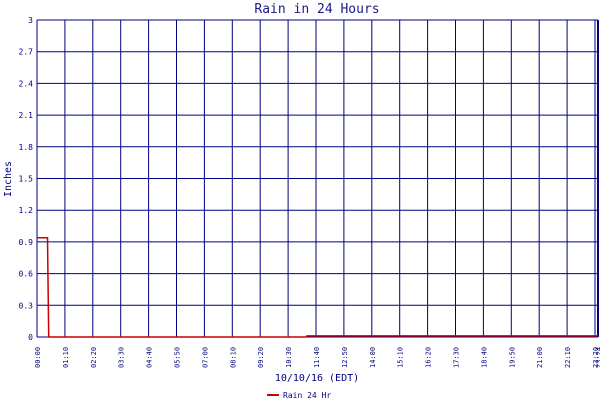 Image resolution: width=600 pixels, height=400 pixels. I want to click on x-tick-label: 08:10, so click(233, 357).